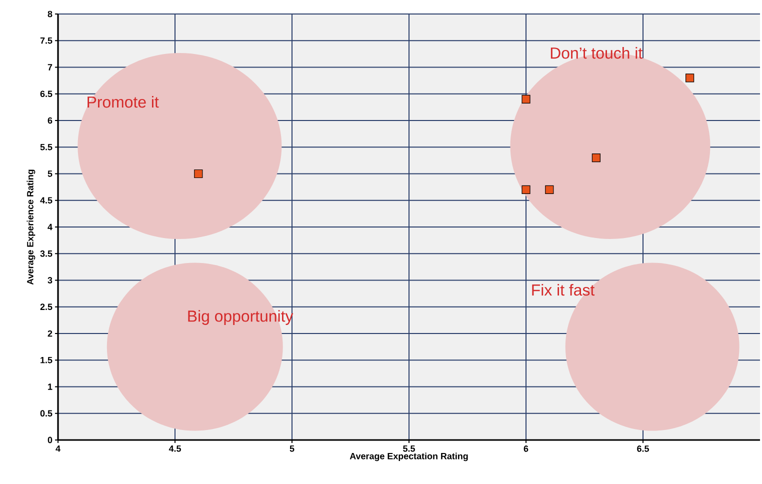 This screenshot has height=484, width=762. I want to click on y-tick-label: 7.5, so click(46, 40).